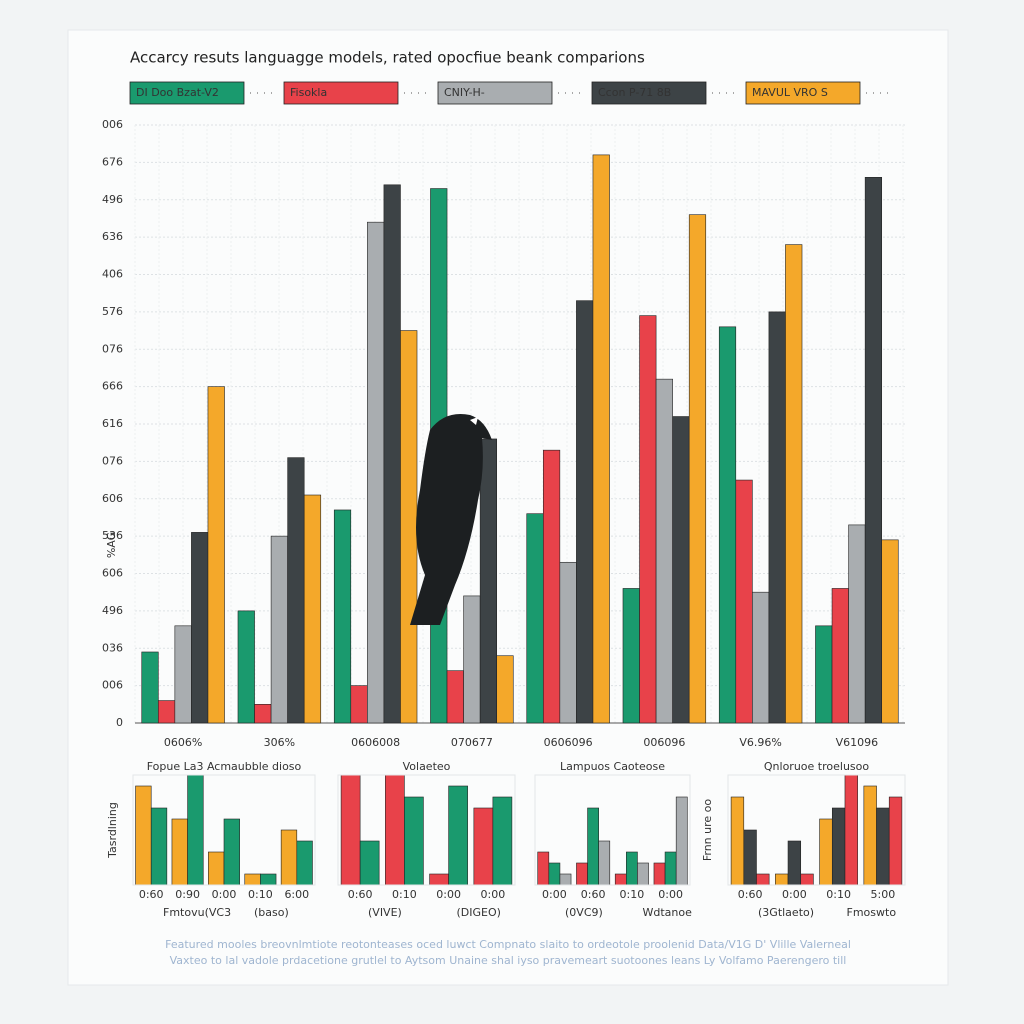 This screenshot has height=1024, width=1024. Describe the element at coordinates (883, 894) in the screenshot. I see `x-tick-label: 5:00` at that location.